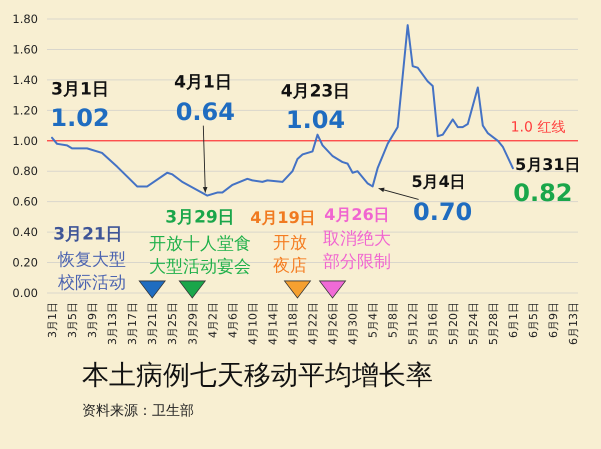 This screenshot has height=449, width=601. Describe the element at coordinates (25, 141) in the screenshot. I see `y-tick-label: 1.00` at that location.